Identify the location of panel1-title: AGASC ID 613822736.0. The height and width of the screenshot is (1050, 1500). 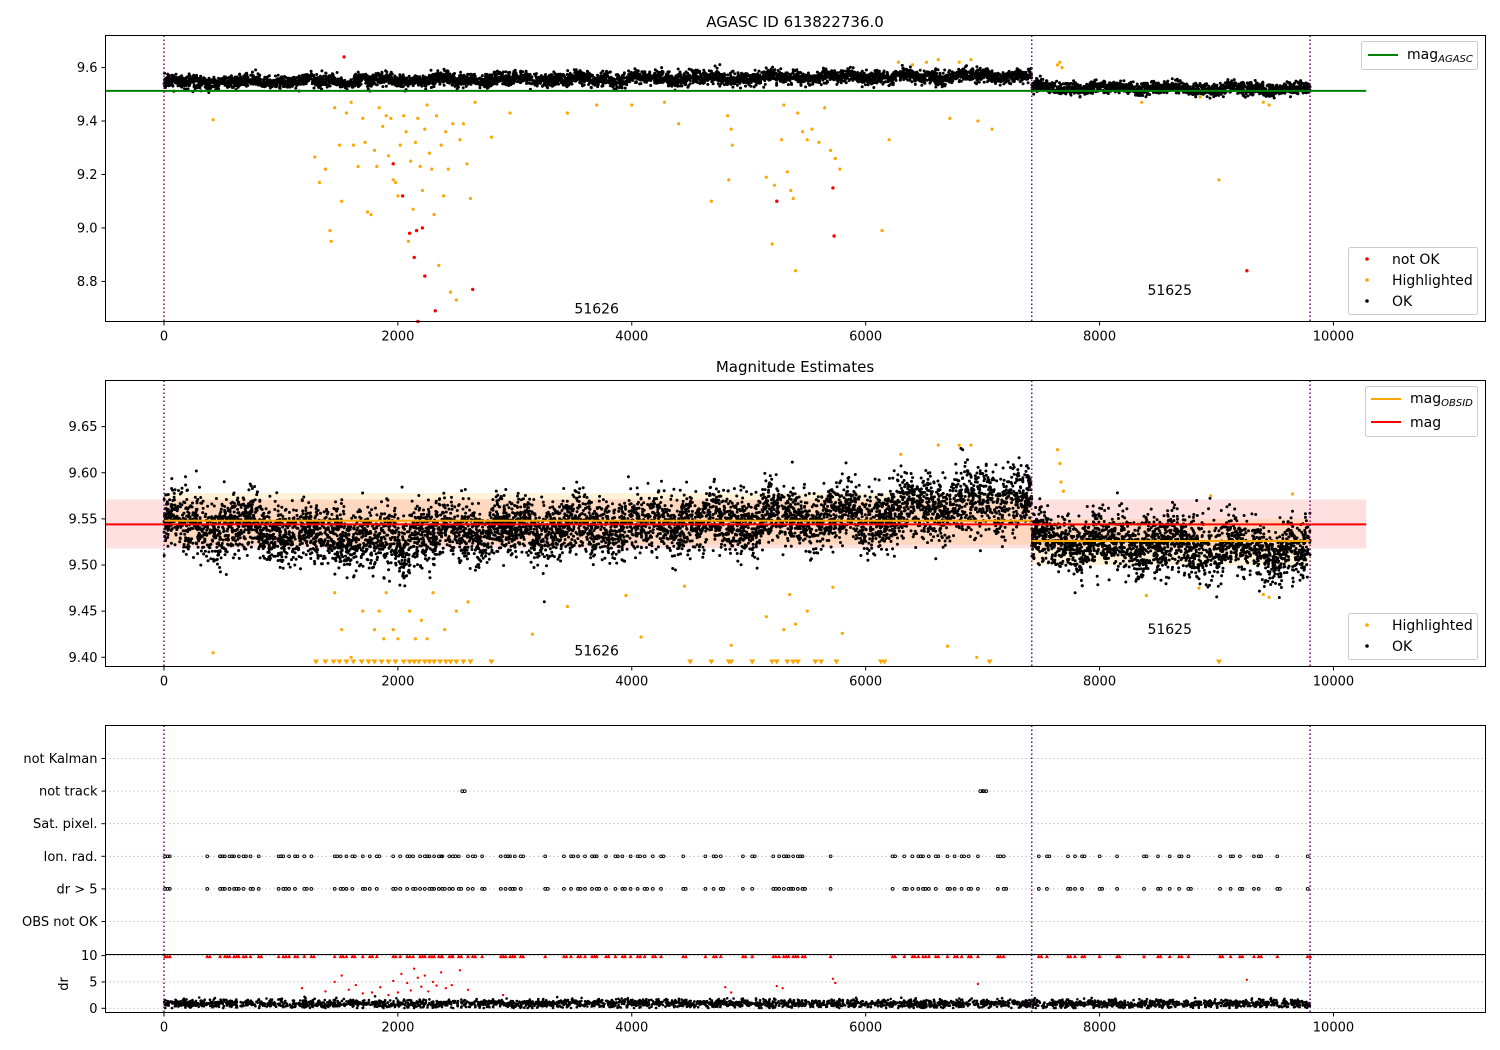
(795, 22).